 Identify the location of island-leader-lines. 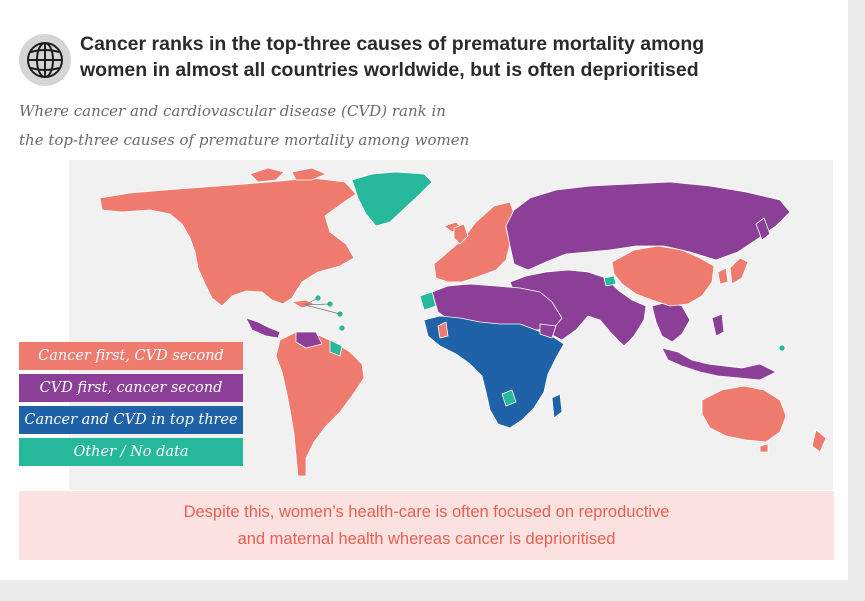
(322, 306).